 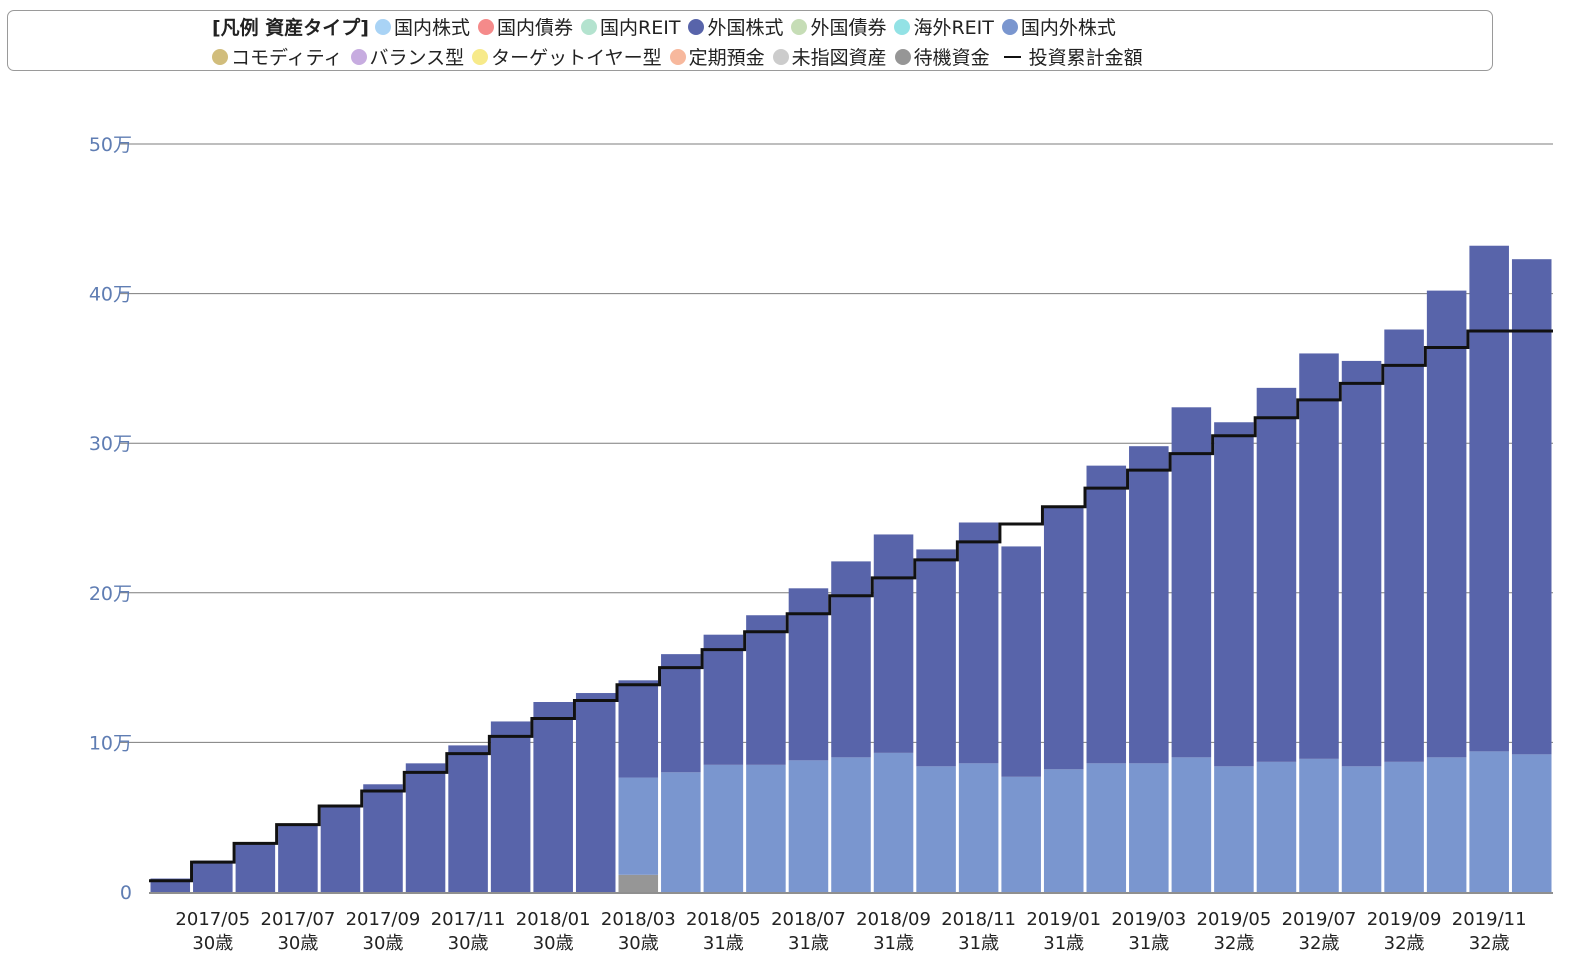 I want to click on legend-item: バランス型, so click(x=407, y=56).